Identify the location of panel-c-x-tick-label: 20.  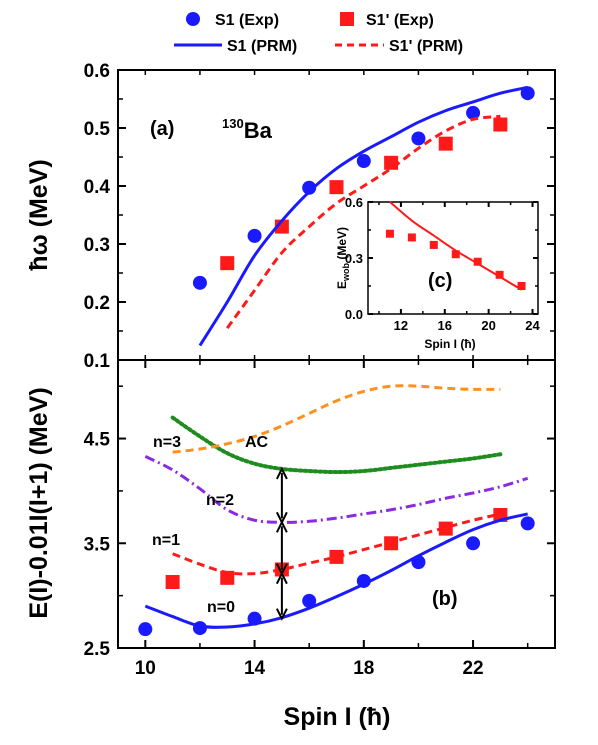
(488, 325).